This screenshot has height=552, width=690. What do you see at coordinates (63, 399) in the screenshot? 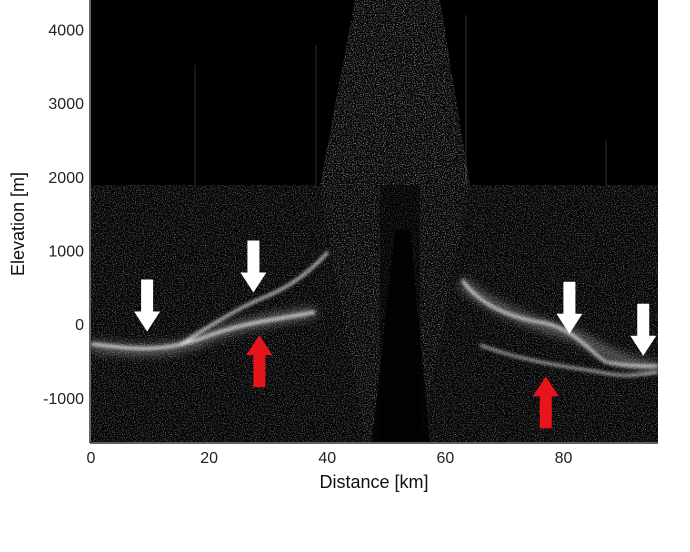
I see `y-tick-label: -1000` at bounding box center [63, 399].